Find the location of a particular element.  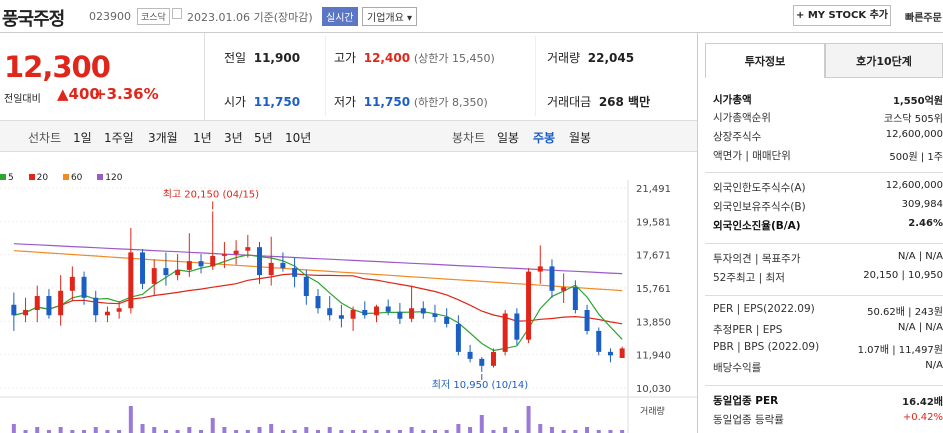

period-1w: 1주일 is located at coordinates (119, 138).